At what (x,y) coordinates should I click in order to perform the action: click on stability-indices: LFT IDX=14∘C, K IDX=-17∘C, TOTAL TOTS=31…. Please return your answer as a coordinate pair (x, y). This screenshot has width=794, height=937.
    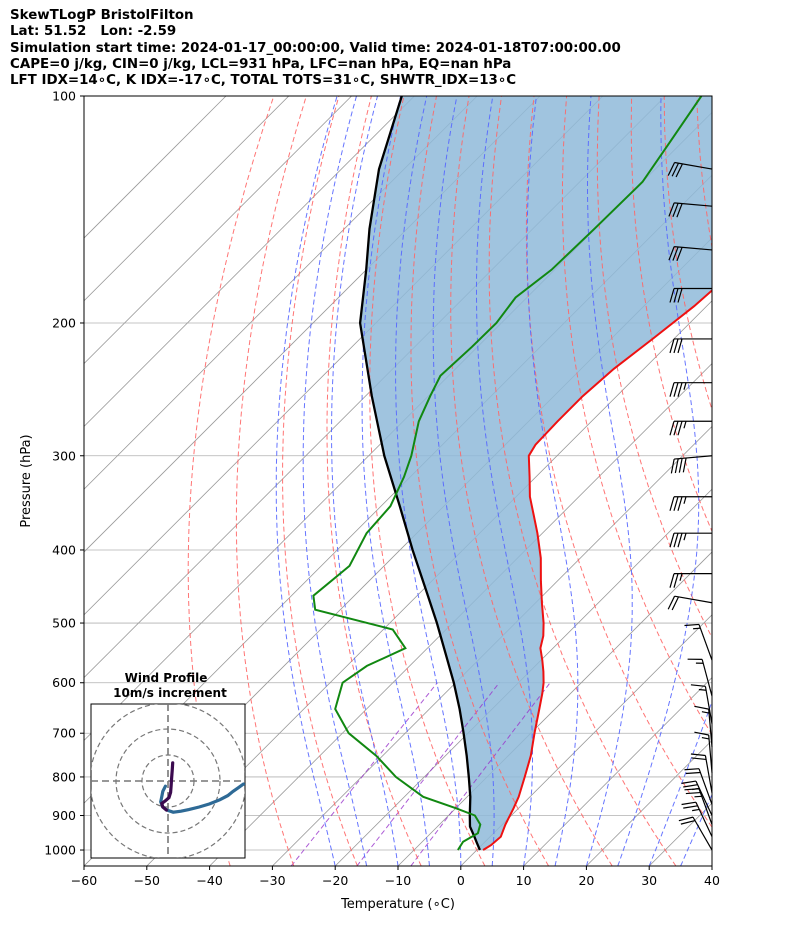
    Looking at the image, I should click on (263, 81).